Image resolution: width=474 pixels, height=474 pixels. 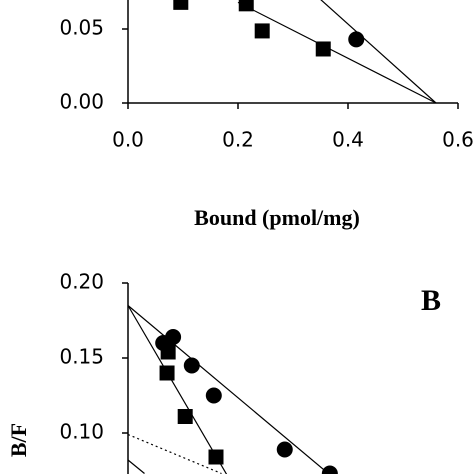 I want to click on y-axis-label: B/F, so click(x=18, y=440).